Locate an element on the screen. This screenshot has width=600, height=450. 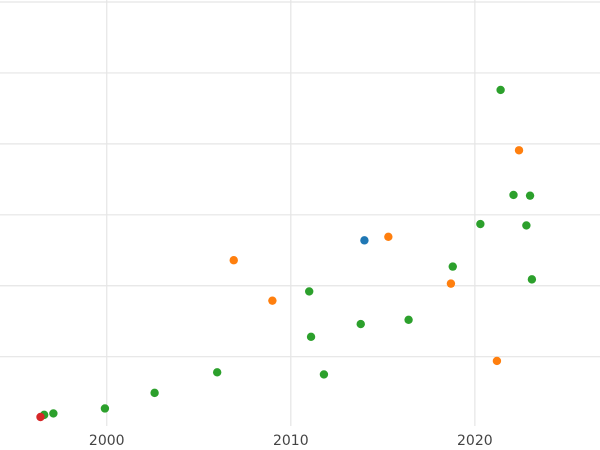
x-axis-ticks: 2000 2010 2020 is located at coordinates (291, 441).